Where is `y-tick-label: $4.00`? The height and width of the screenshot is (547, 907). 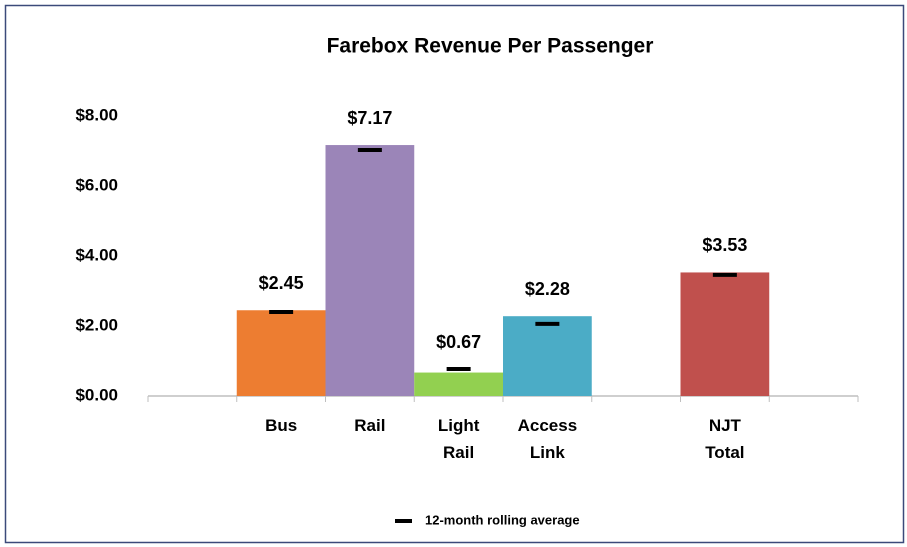
y-tick-label: $4.00 is located at coordinates (96, 254).